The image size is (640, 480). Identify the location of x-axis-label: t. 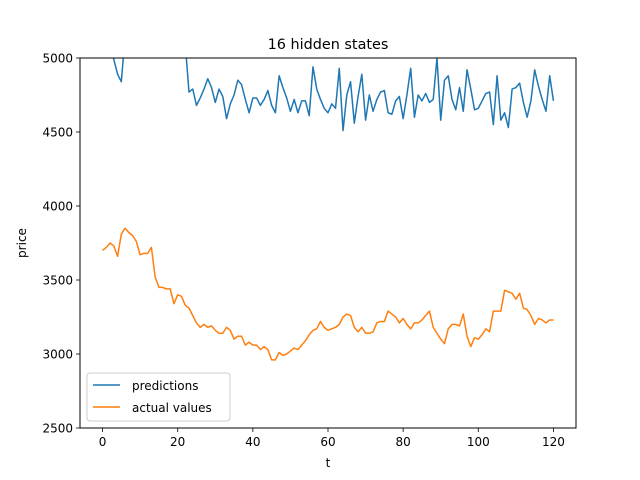
(328, 463).